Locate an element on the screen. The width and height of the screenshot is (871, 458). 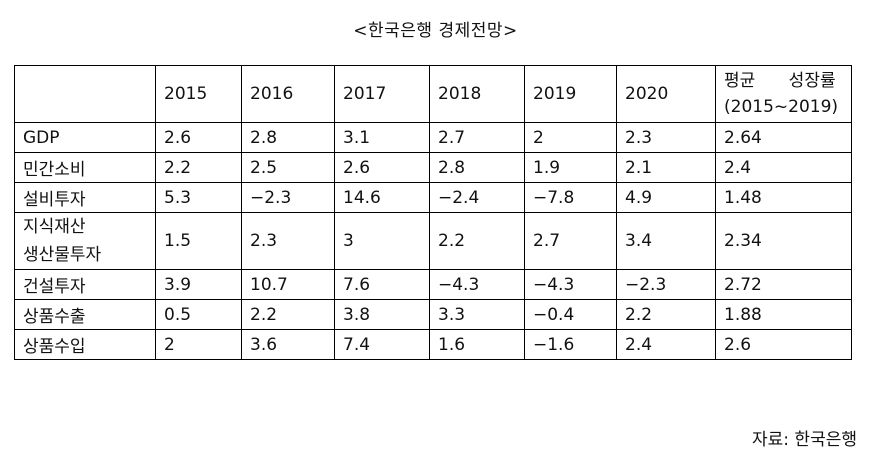
average-growth-header: 평균 성장률 (2015~2019) is located at coordinates (783, 94).